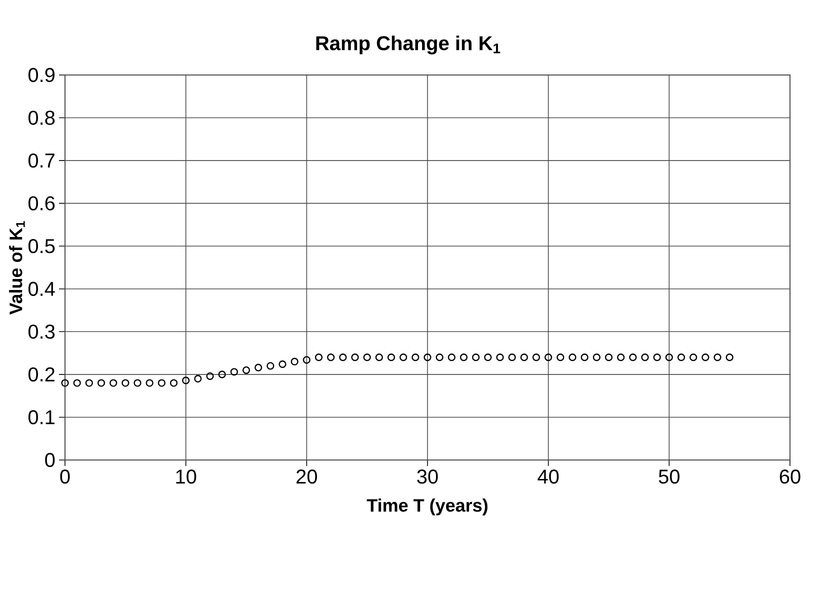  I want to click on y-tick-label: 0.9, so click(41, 75).